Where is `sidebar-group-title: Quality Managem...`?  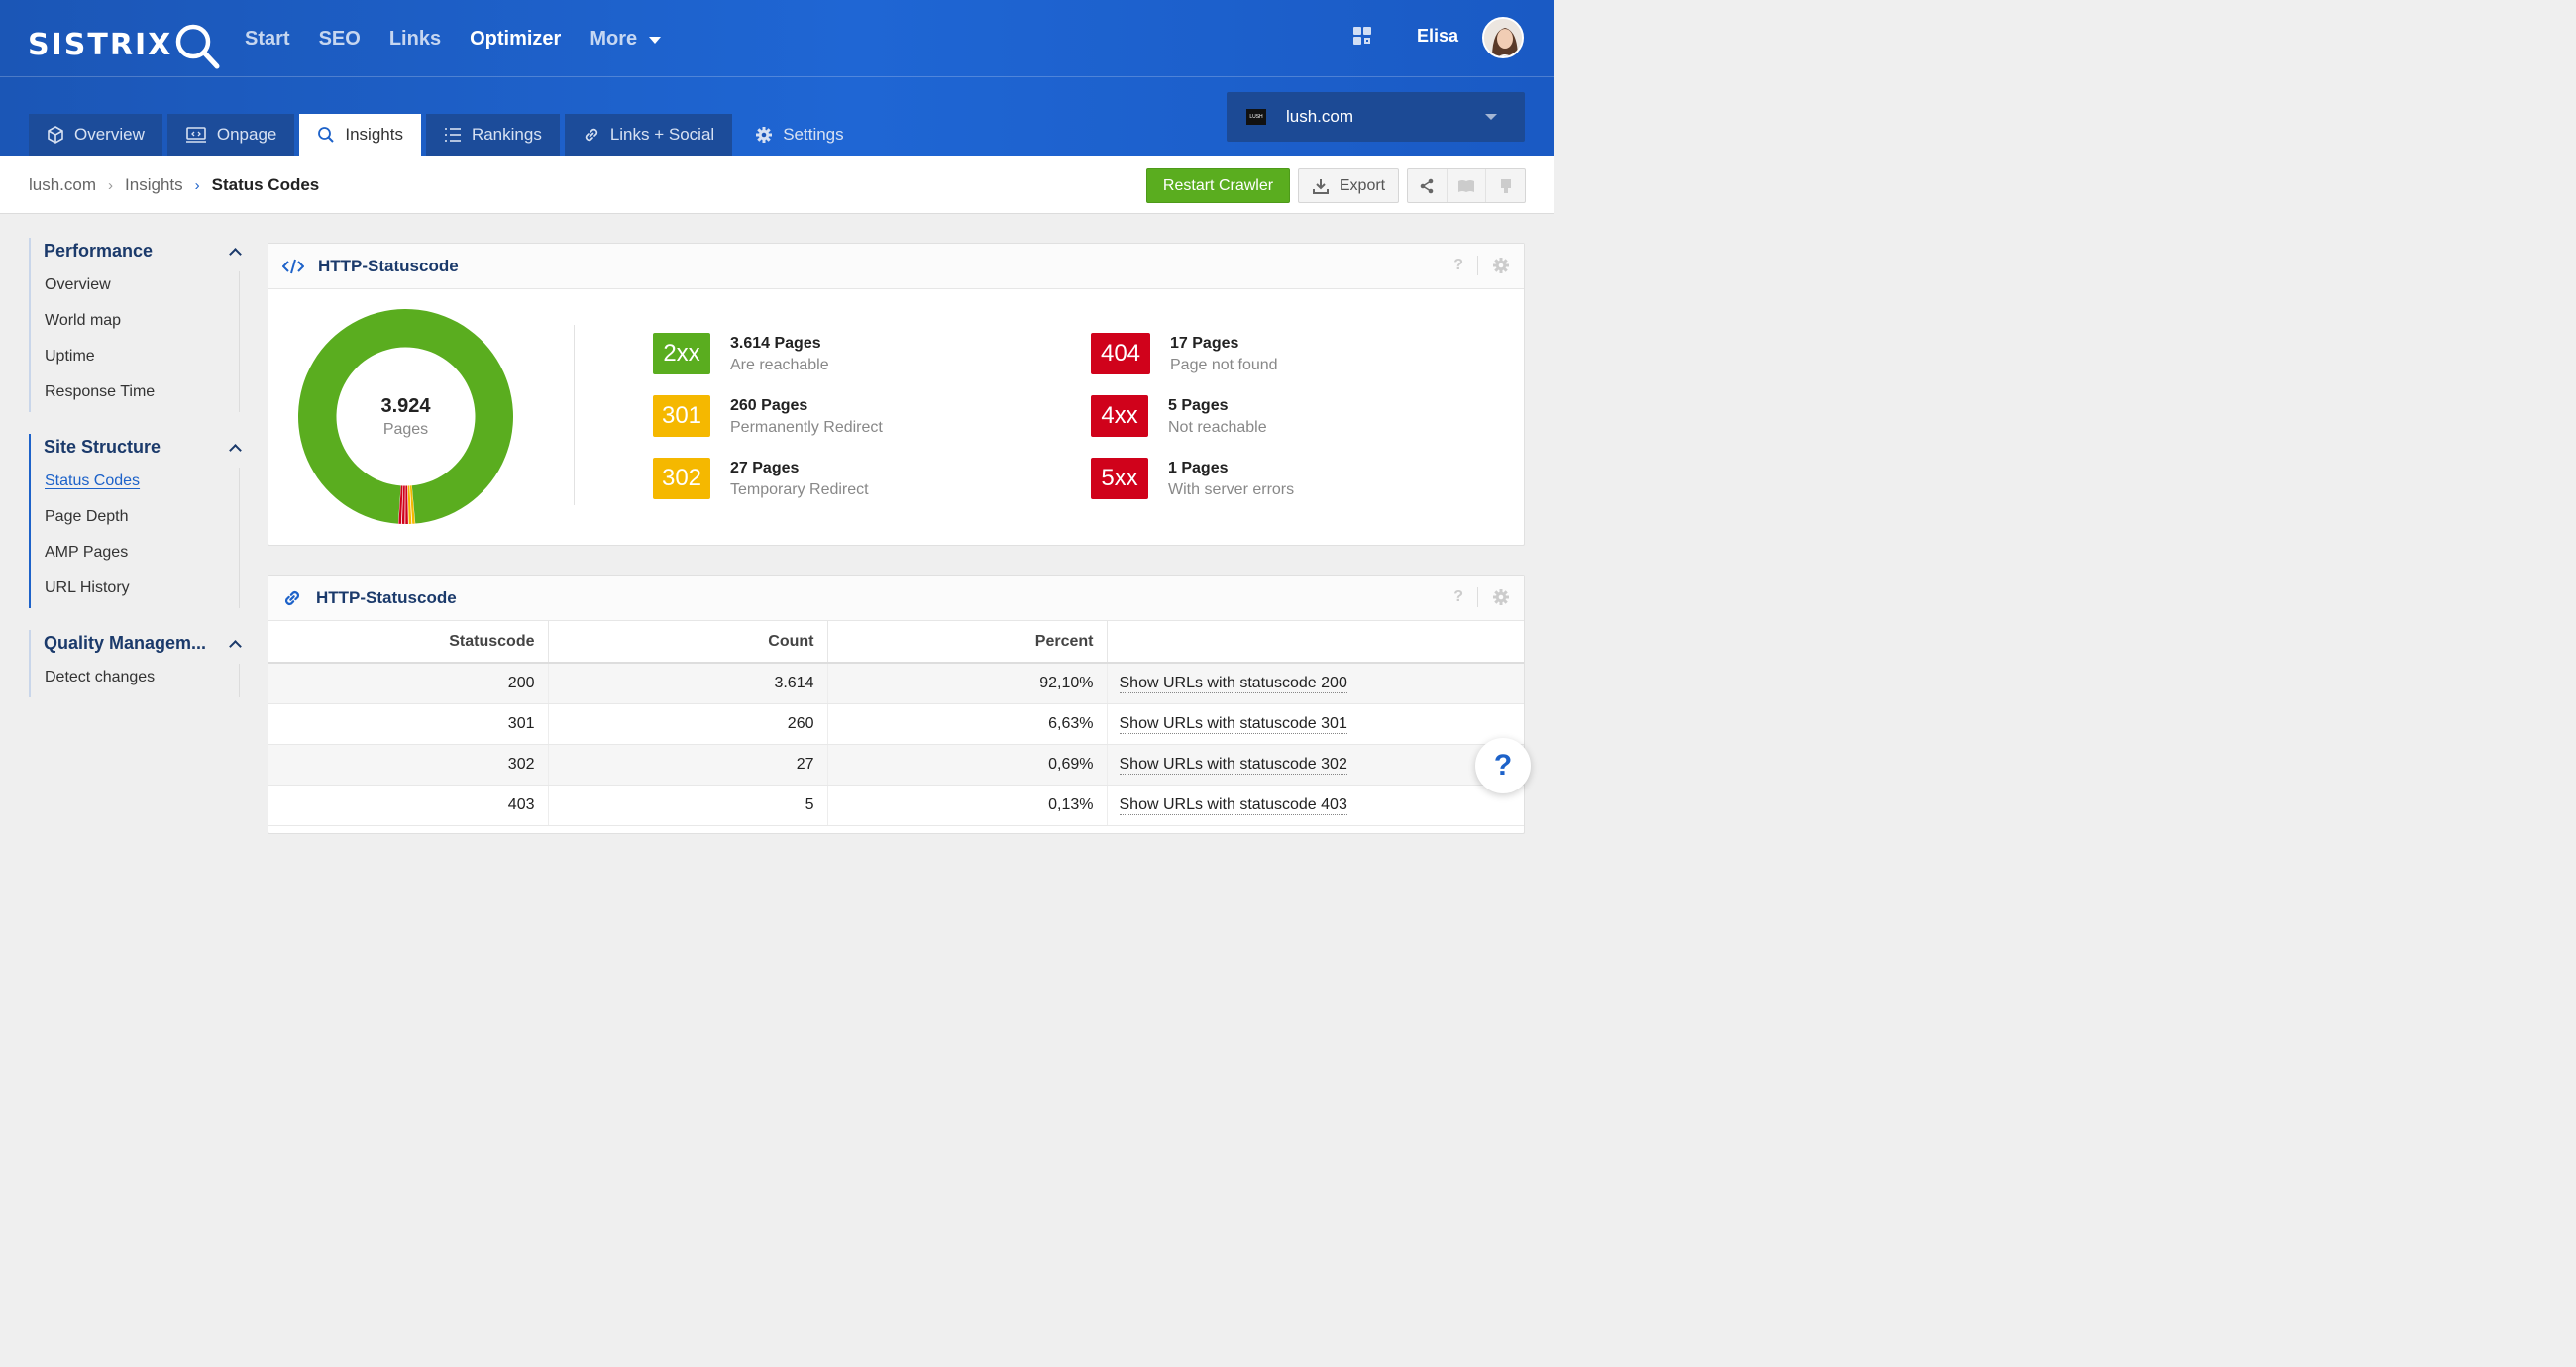
sidebar-group-title: Quality Managem... is located at coordinates (125, 643).